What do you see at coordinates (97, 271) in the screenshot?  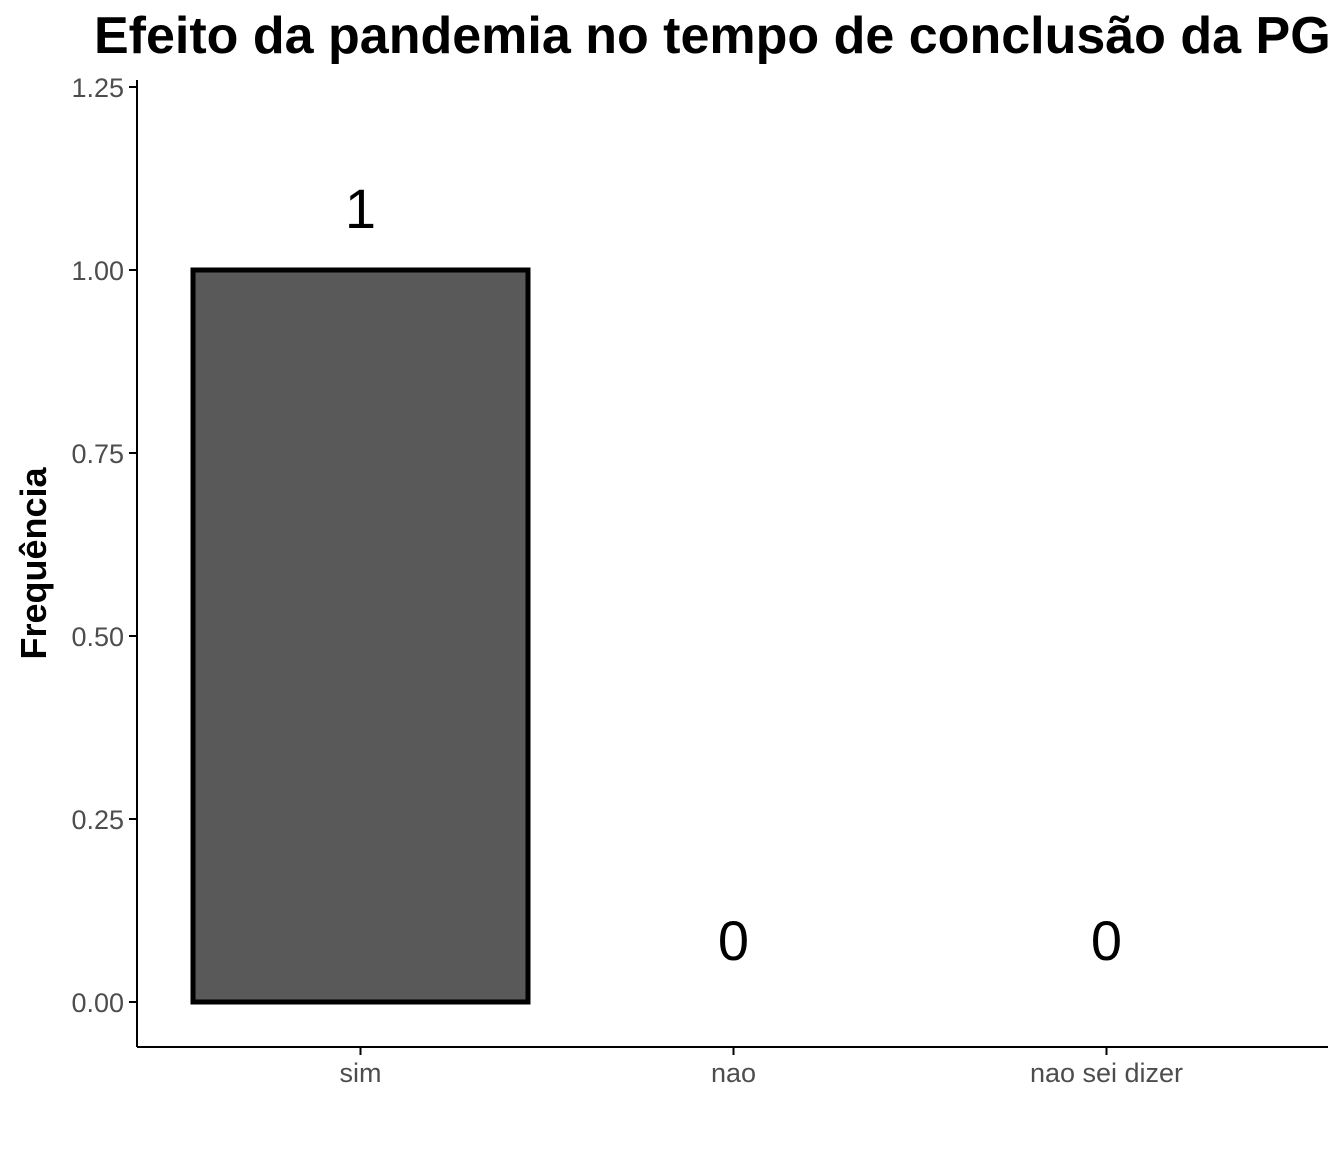 I see `y-tick-label: 1.00` at bounding box center [97, 271].